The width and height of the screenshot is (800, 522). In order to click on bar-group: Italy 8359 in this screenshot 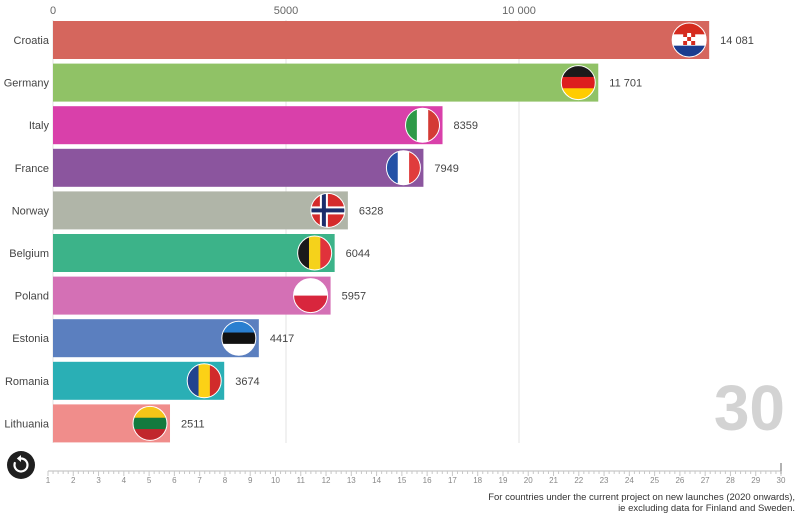, I will do `click(253, 125)`.